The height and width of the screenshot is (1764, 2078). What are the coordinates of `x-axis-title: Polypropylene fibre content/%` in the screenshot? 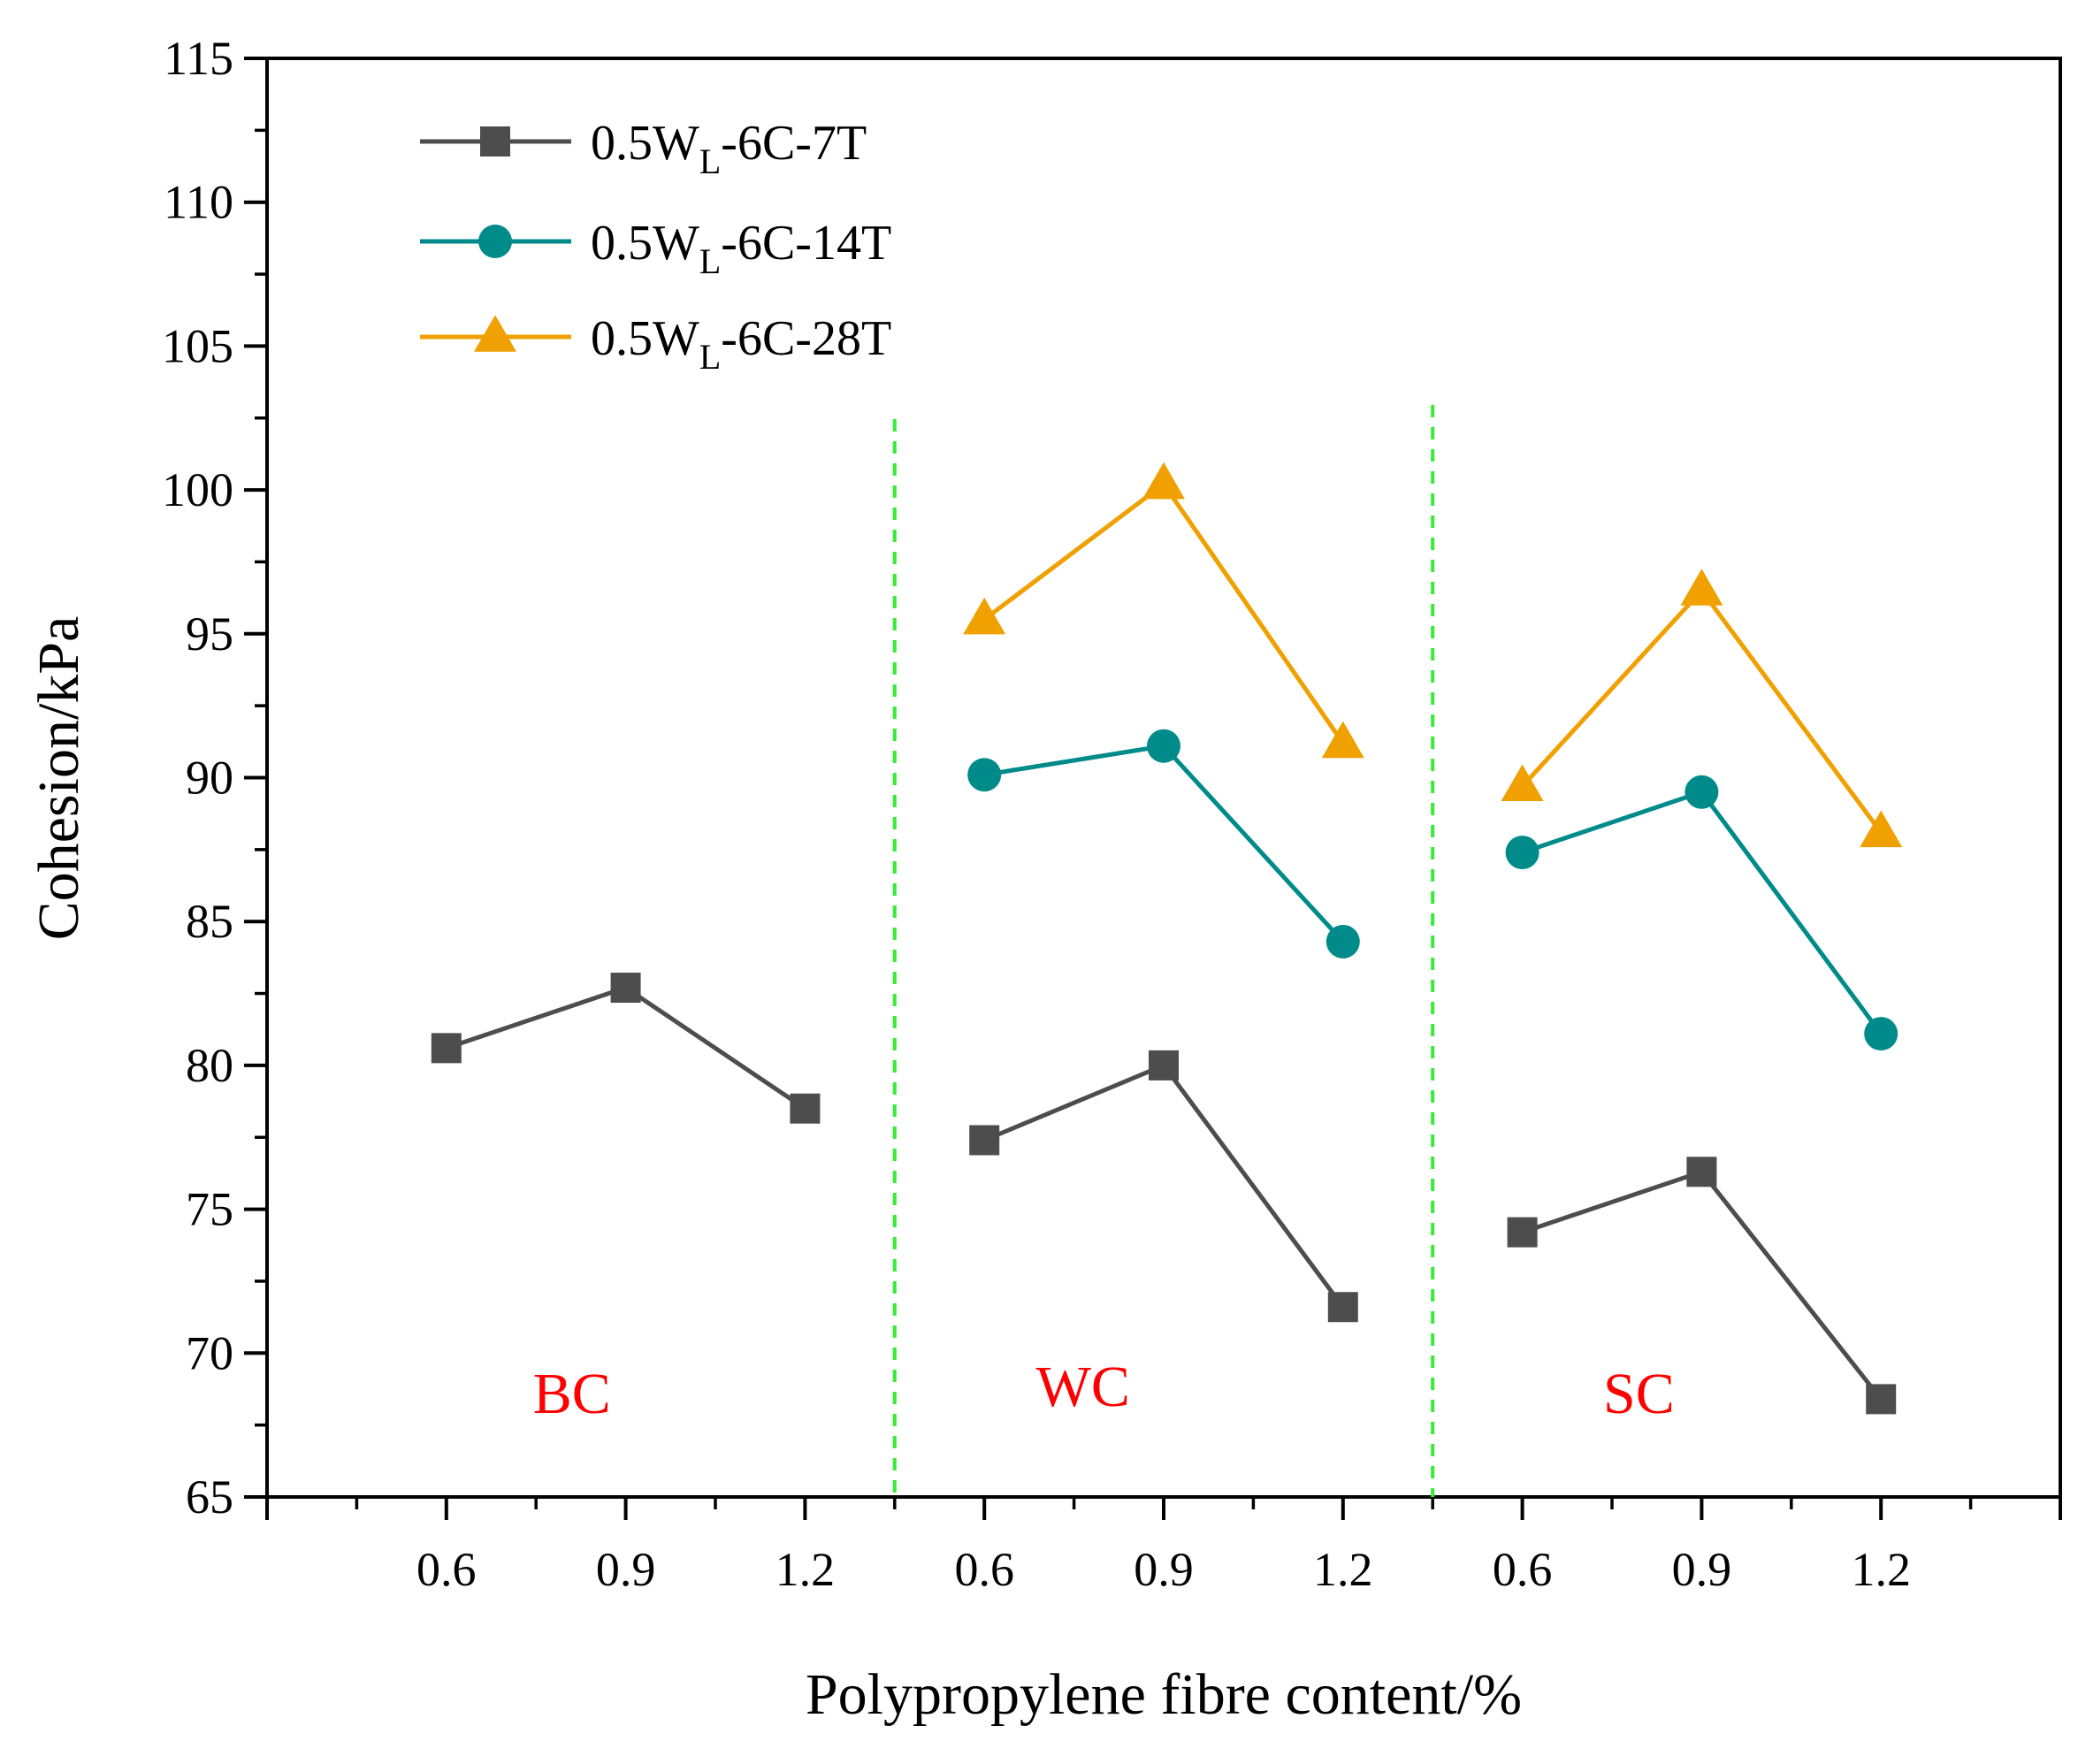 It's located at (1164, 1694).